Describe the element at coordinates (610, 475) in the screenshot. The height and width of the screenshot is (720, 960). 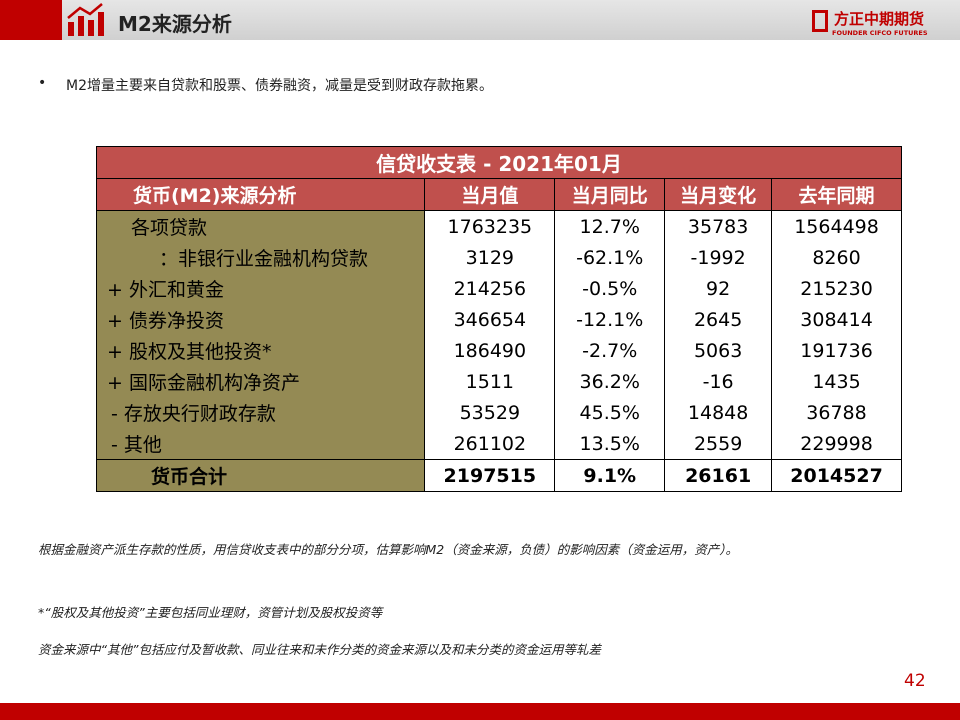
I see `cell: 9.1%` at that location.